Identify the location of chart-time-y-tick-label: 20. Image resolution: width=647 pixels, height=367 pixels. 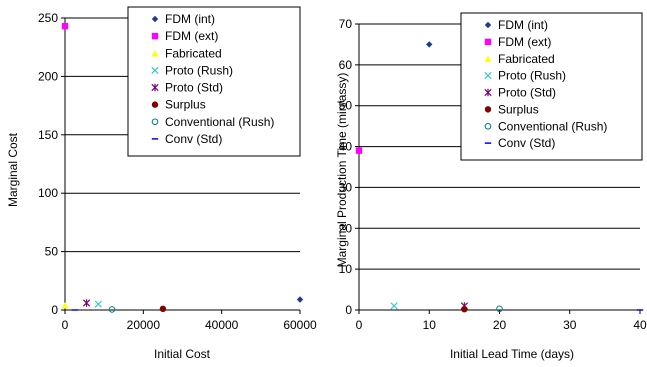
(346, 228).